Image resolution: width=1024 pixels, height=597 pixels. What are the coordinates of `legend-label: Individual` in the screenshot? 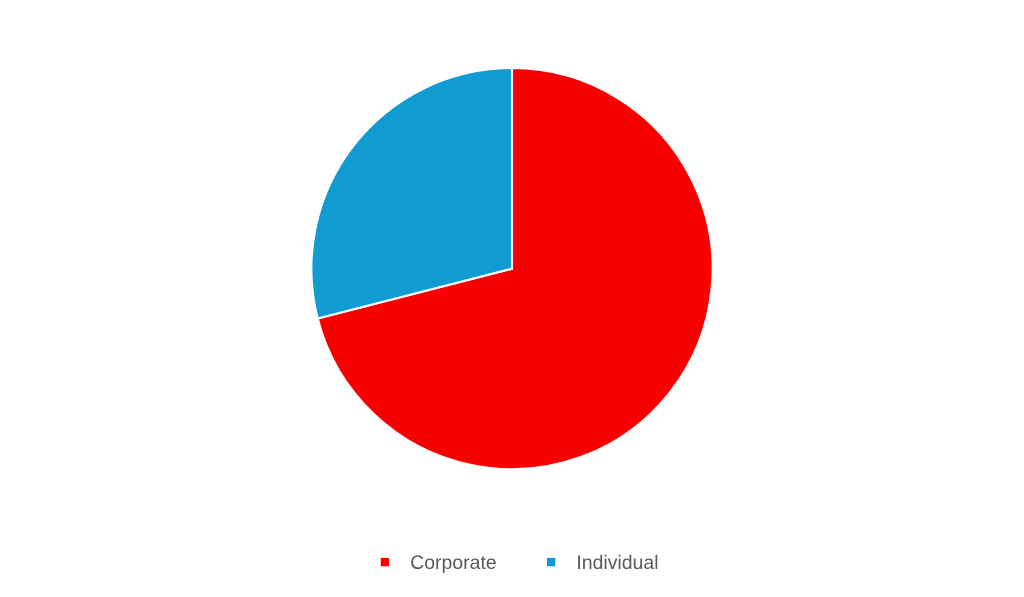 It's located at (618, 562).